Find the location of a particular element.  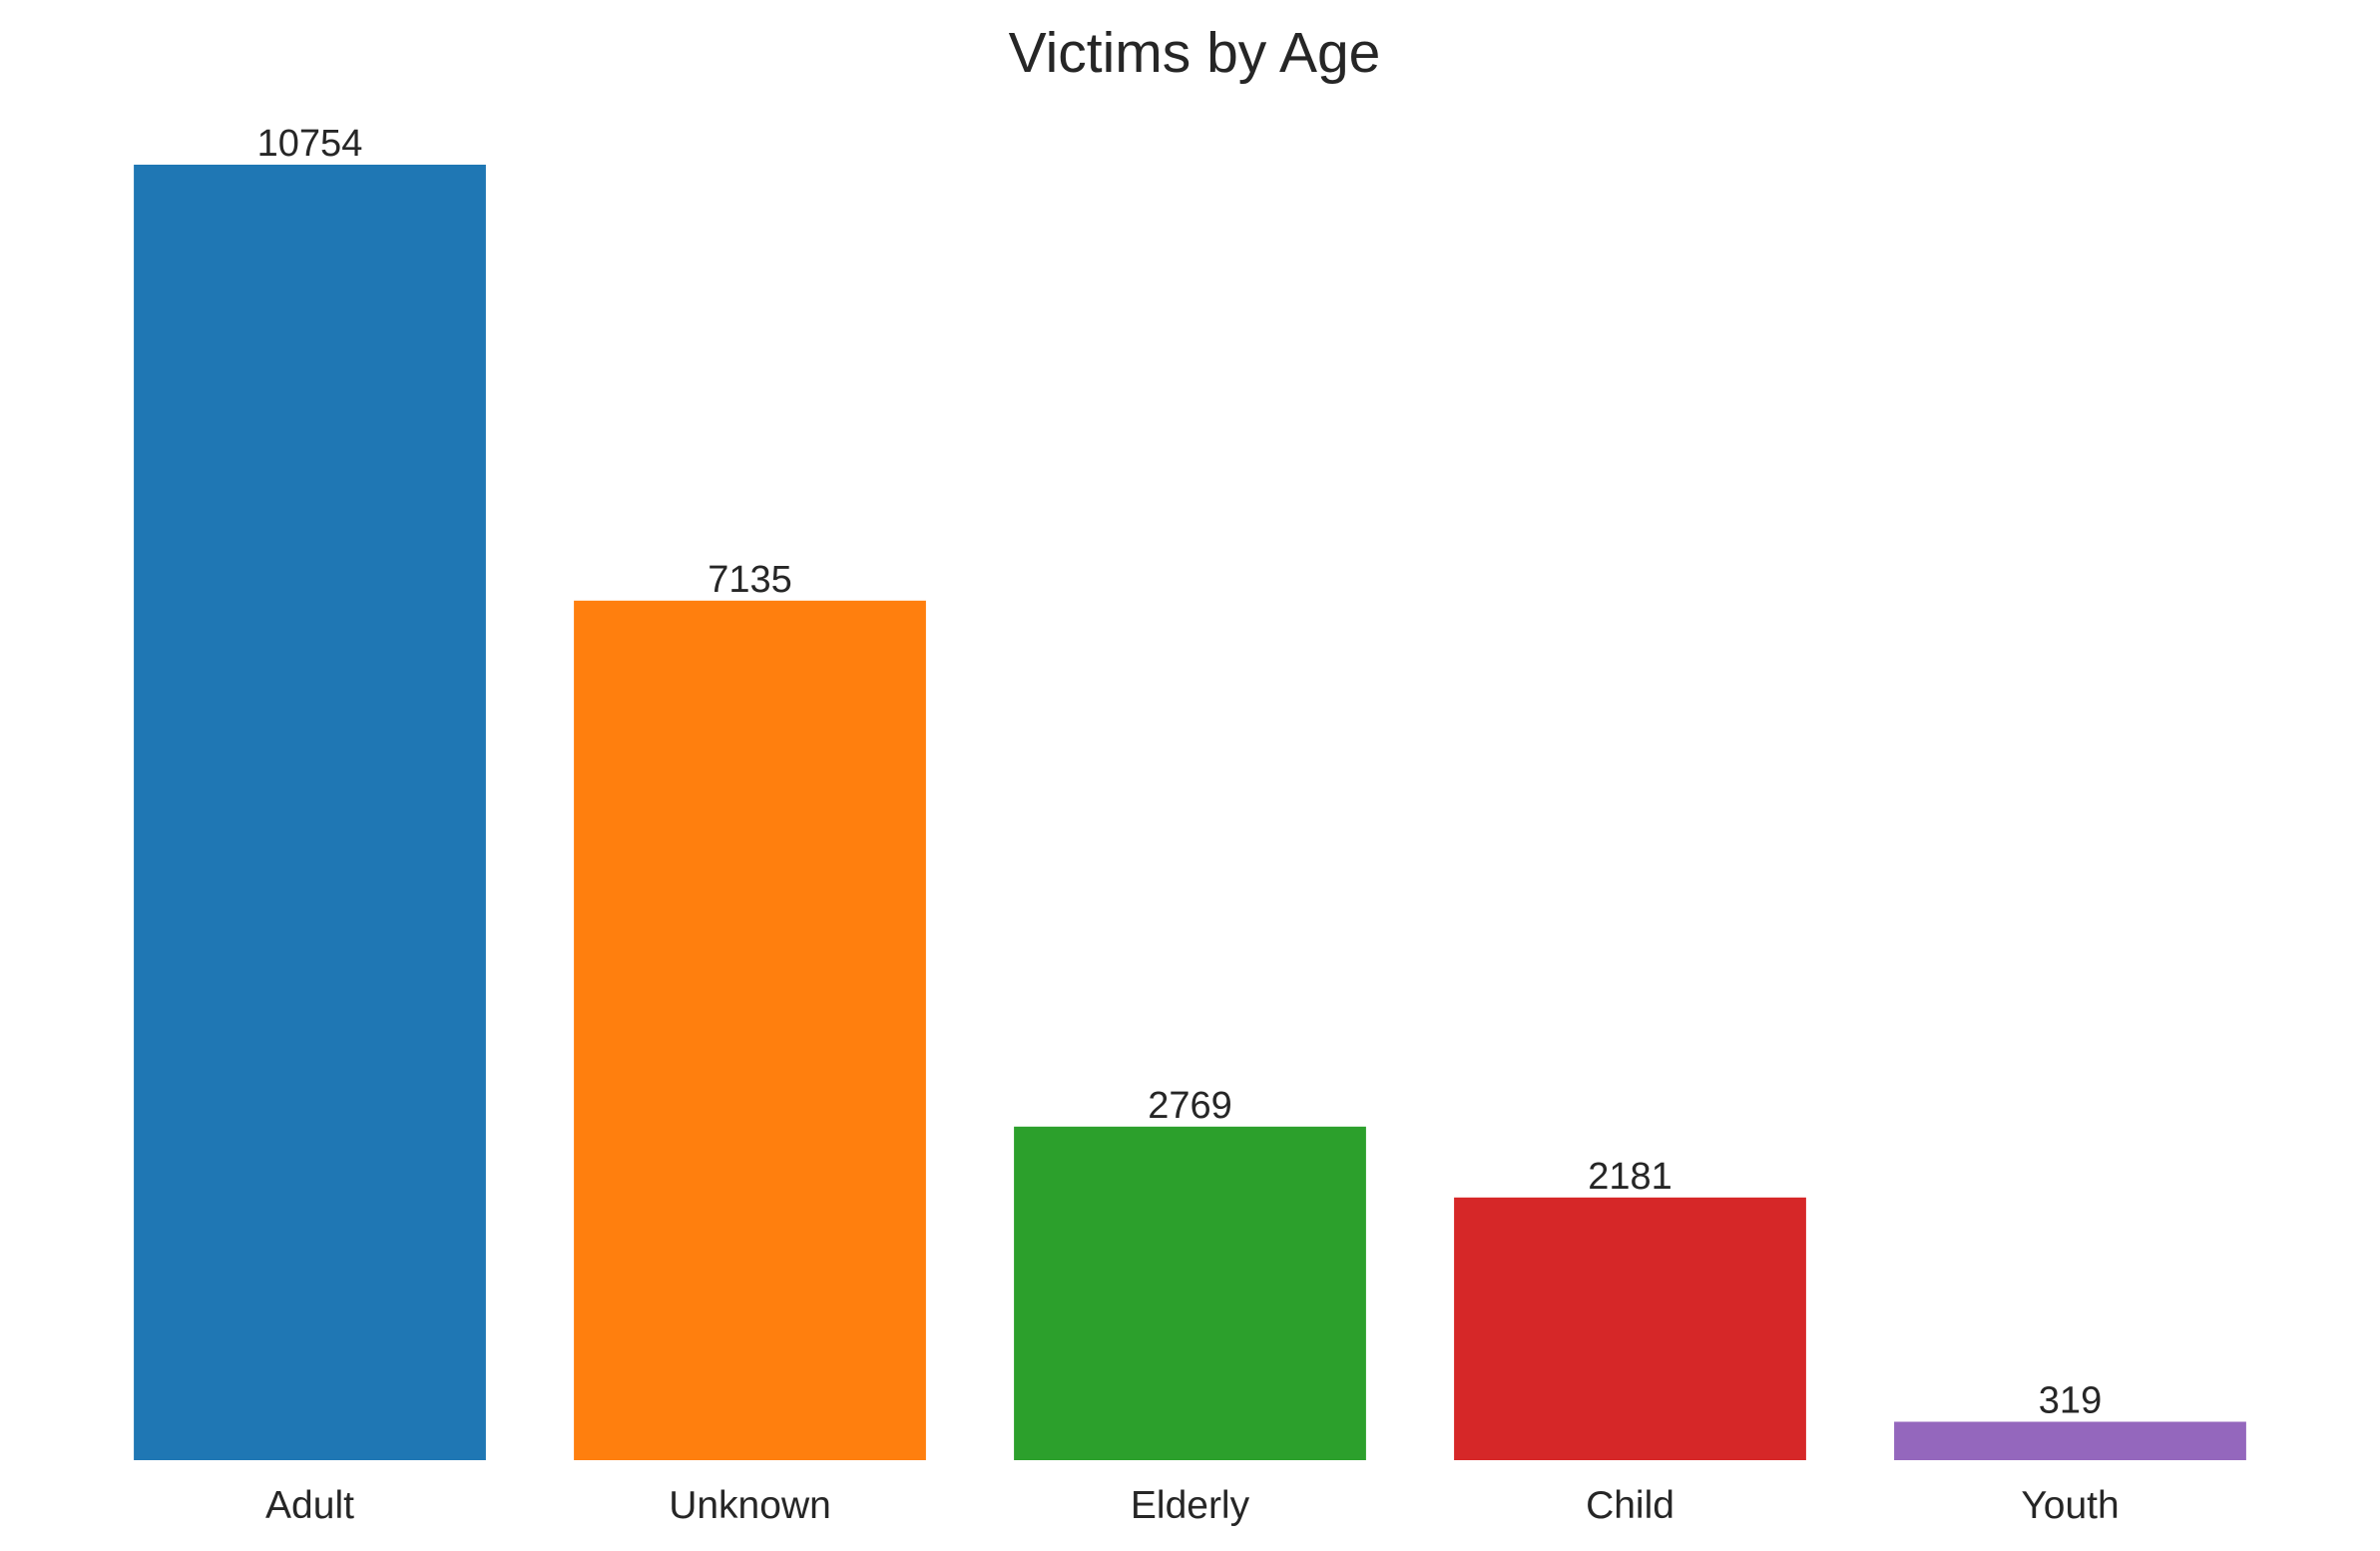

value-label-youth: 319 is located at coordinates (2070, 1401).